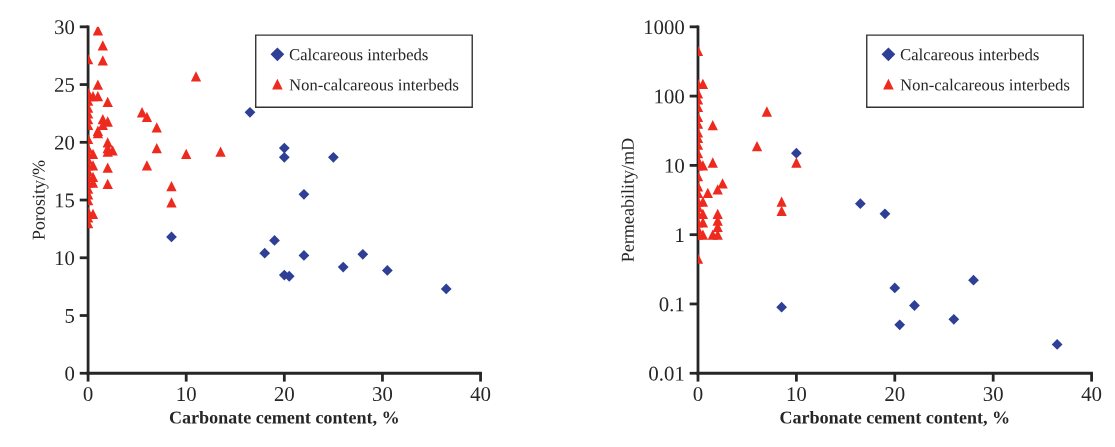  Describe the element at coordinates (40, 200) in the screenshot. I see `y-axis-title: Porosity/%` at that location.